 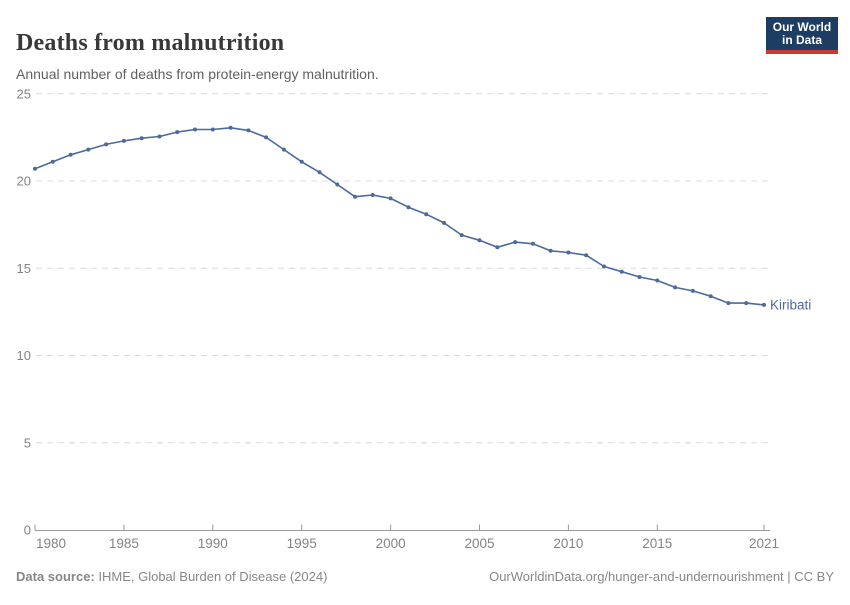 What do you see at coordinates (515, 242) in the screenshot?
I see `data-point-2007` at bounding box center [515, 242].